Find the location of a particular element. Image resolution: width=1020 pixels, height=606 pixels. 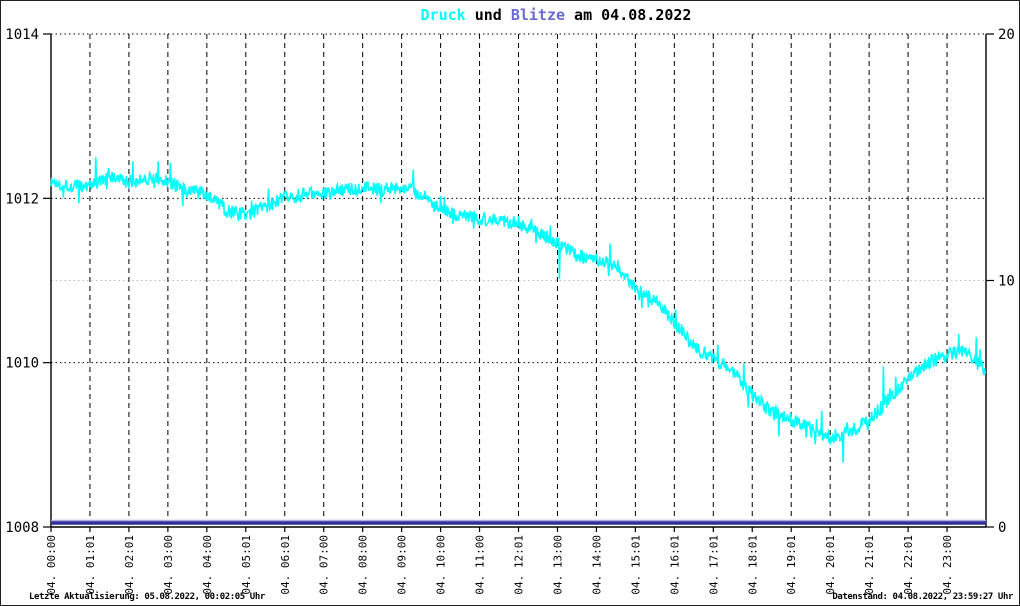

x-tick-label: 04. 05:01 is located at coordinates (246, 565).